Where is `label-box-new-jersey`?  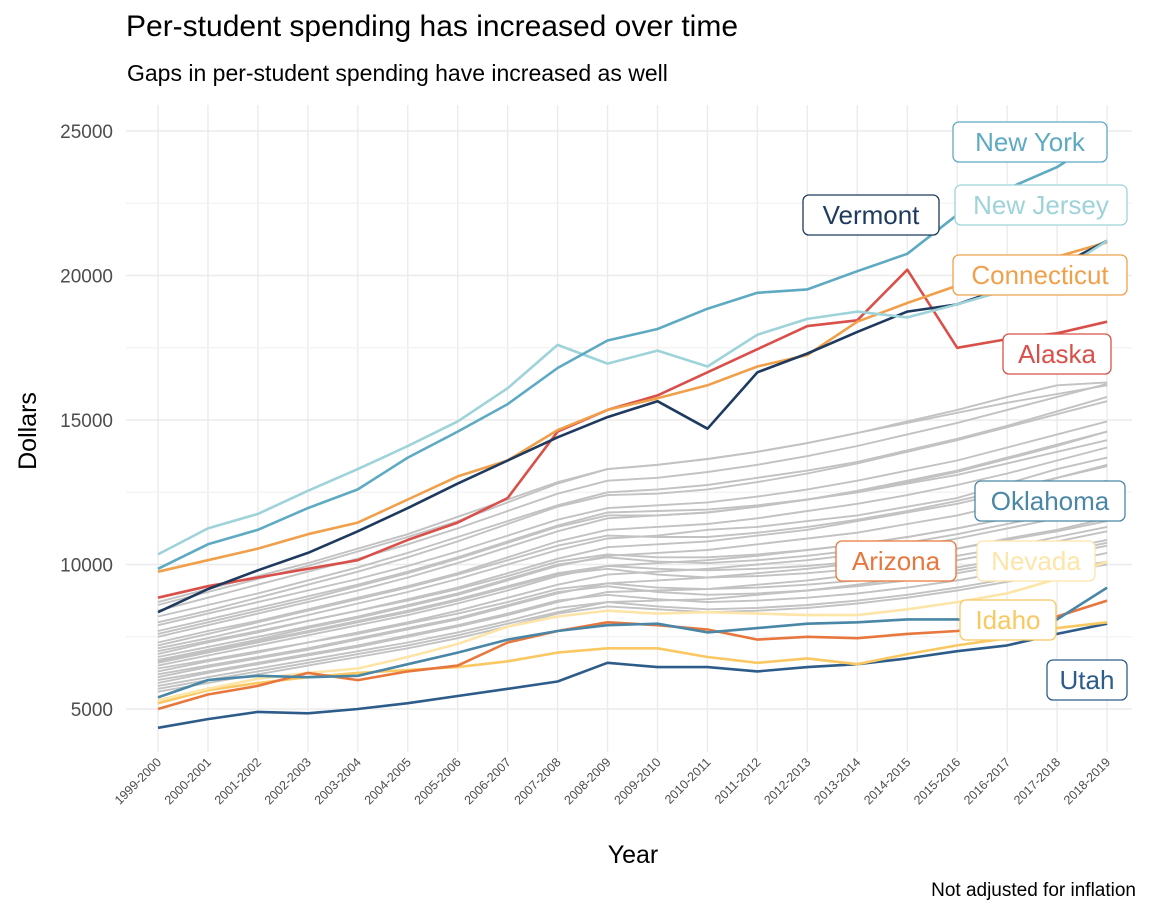 label-box-new-jersey is located at coordinates (1041, 205).